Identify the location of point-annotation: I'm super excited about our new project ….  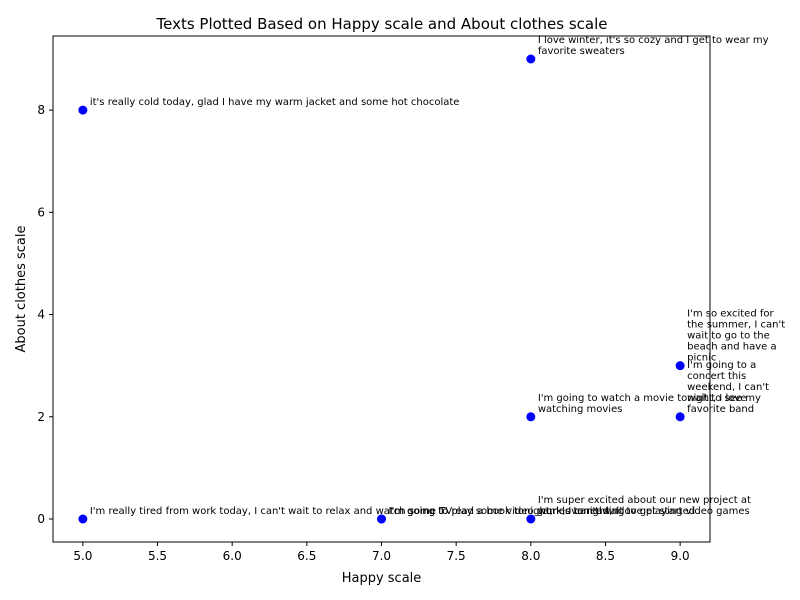
(644, 506).